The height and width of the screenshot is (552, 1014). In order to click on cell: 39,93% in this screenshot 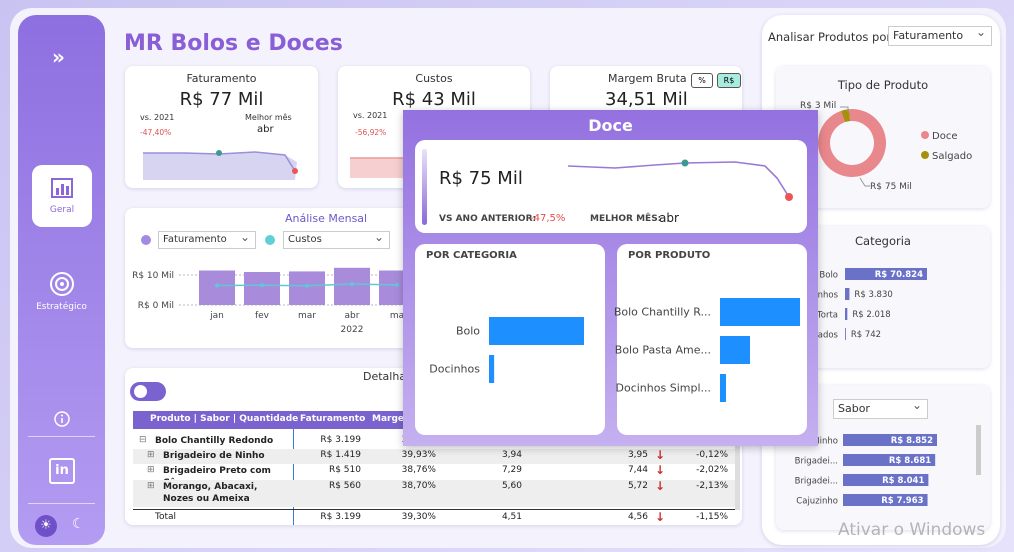, I will do `click(418, 455)`.